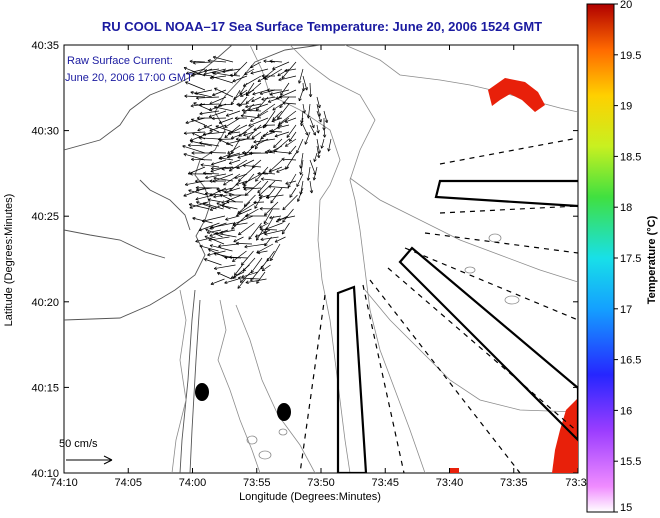  What do you see at coordinates (630, 56) in the screenshot?
I see `colorbar-tick-label: 19.5` at bounding box center [630, 56].